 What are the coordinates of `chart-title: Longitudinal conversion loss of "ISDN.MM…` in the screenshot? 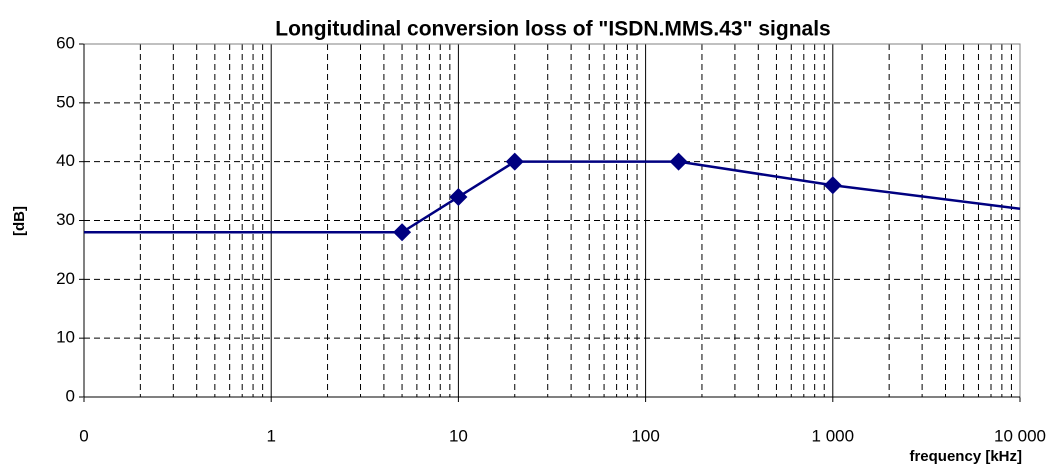 It's located at (553, 29).